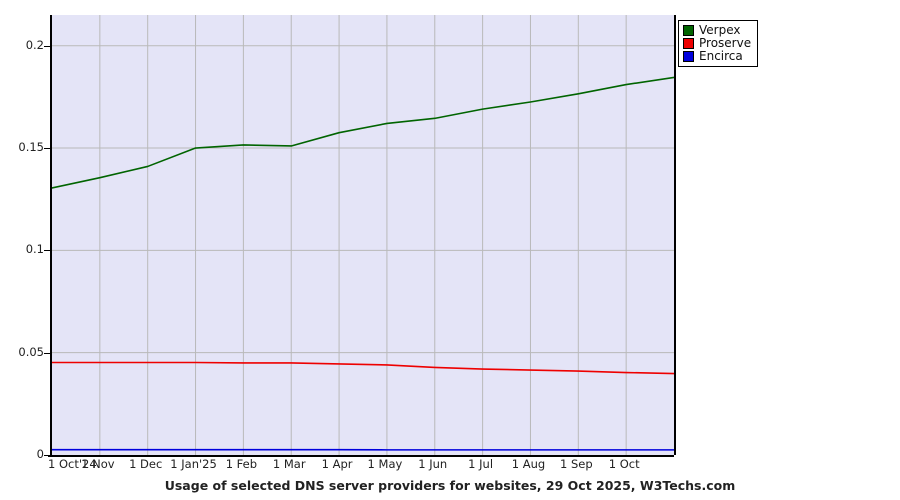 The height and width of the screenshot is (500, 900). What do you see at coordinates (385, 464) in the screenshot?
I see `x-tick-label: 1 May` at bounding box center [385, 464].